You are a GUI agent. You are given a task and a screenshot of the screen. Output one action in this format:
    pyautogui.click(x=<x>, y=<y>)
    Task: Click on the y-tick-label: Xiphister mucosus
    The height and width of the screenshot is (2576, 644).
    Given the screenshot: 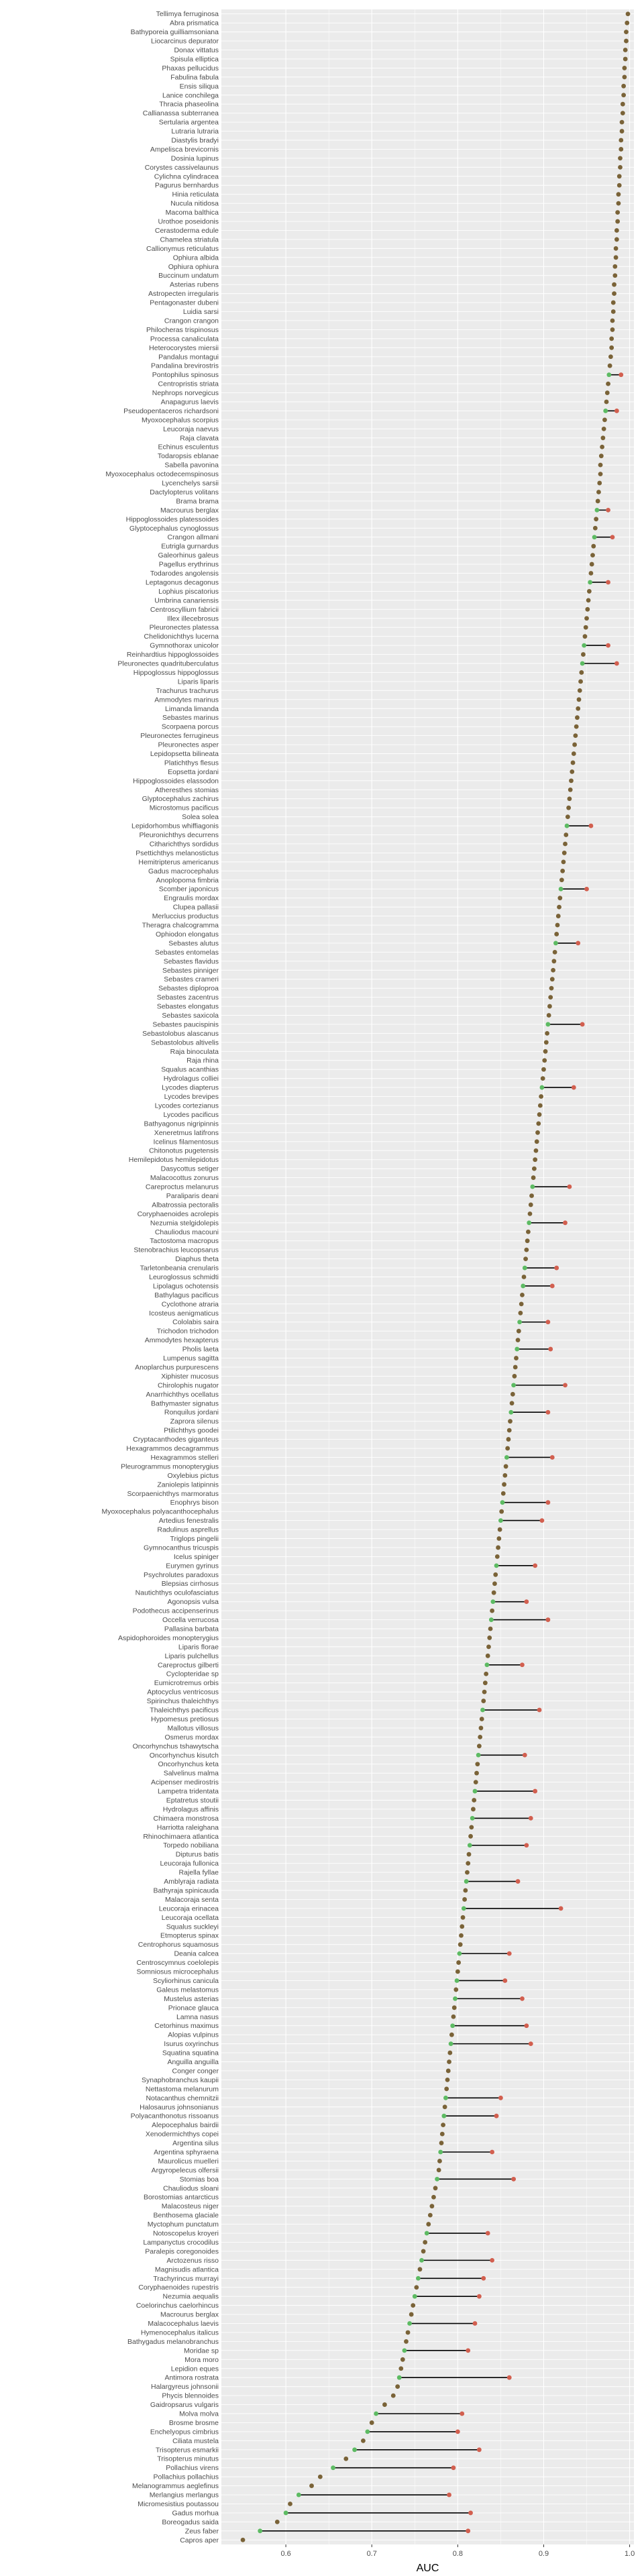 What is the action you would take?
    pyautogui.click(x=190, y=1377)
    